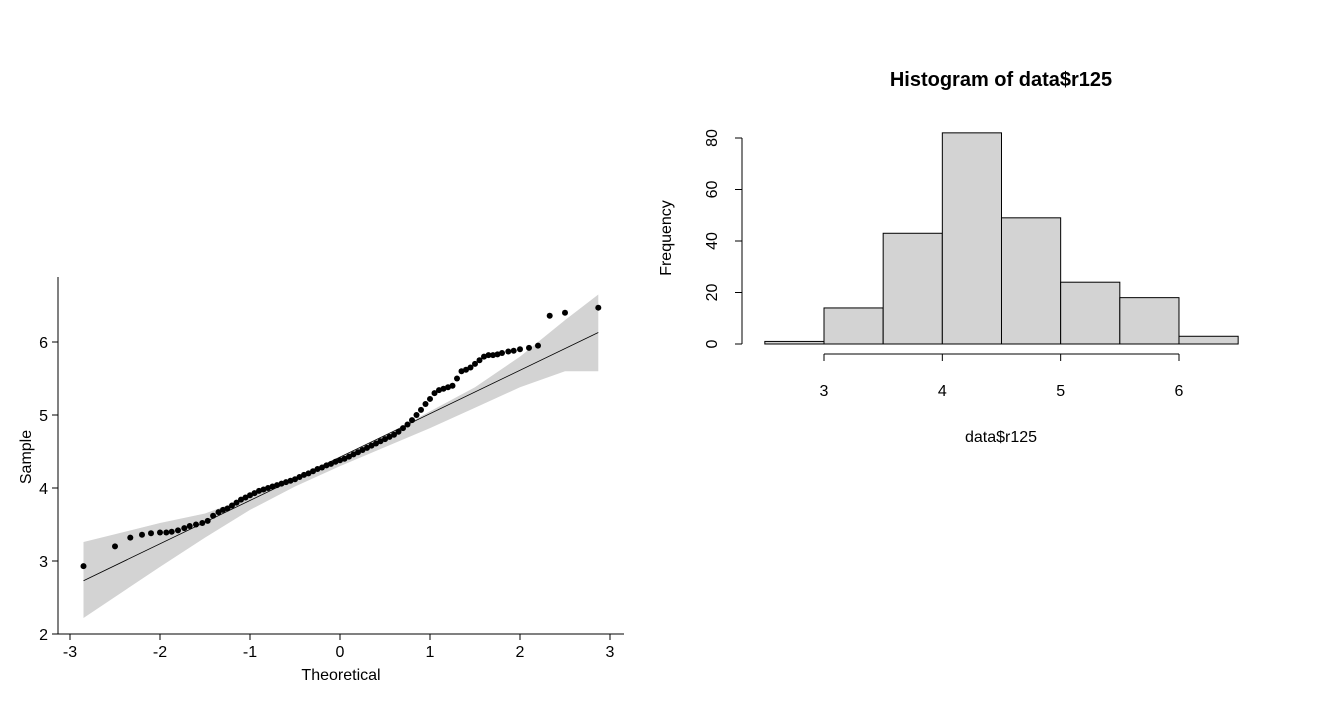 The height and width of the screenshot is (717, 1322). What do you see at coordinates (1001, 80) in the screenshot?
I see `histogram-title: Histogram of data$r125` at bounding box center [1001, 80].